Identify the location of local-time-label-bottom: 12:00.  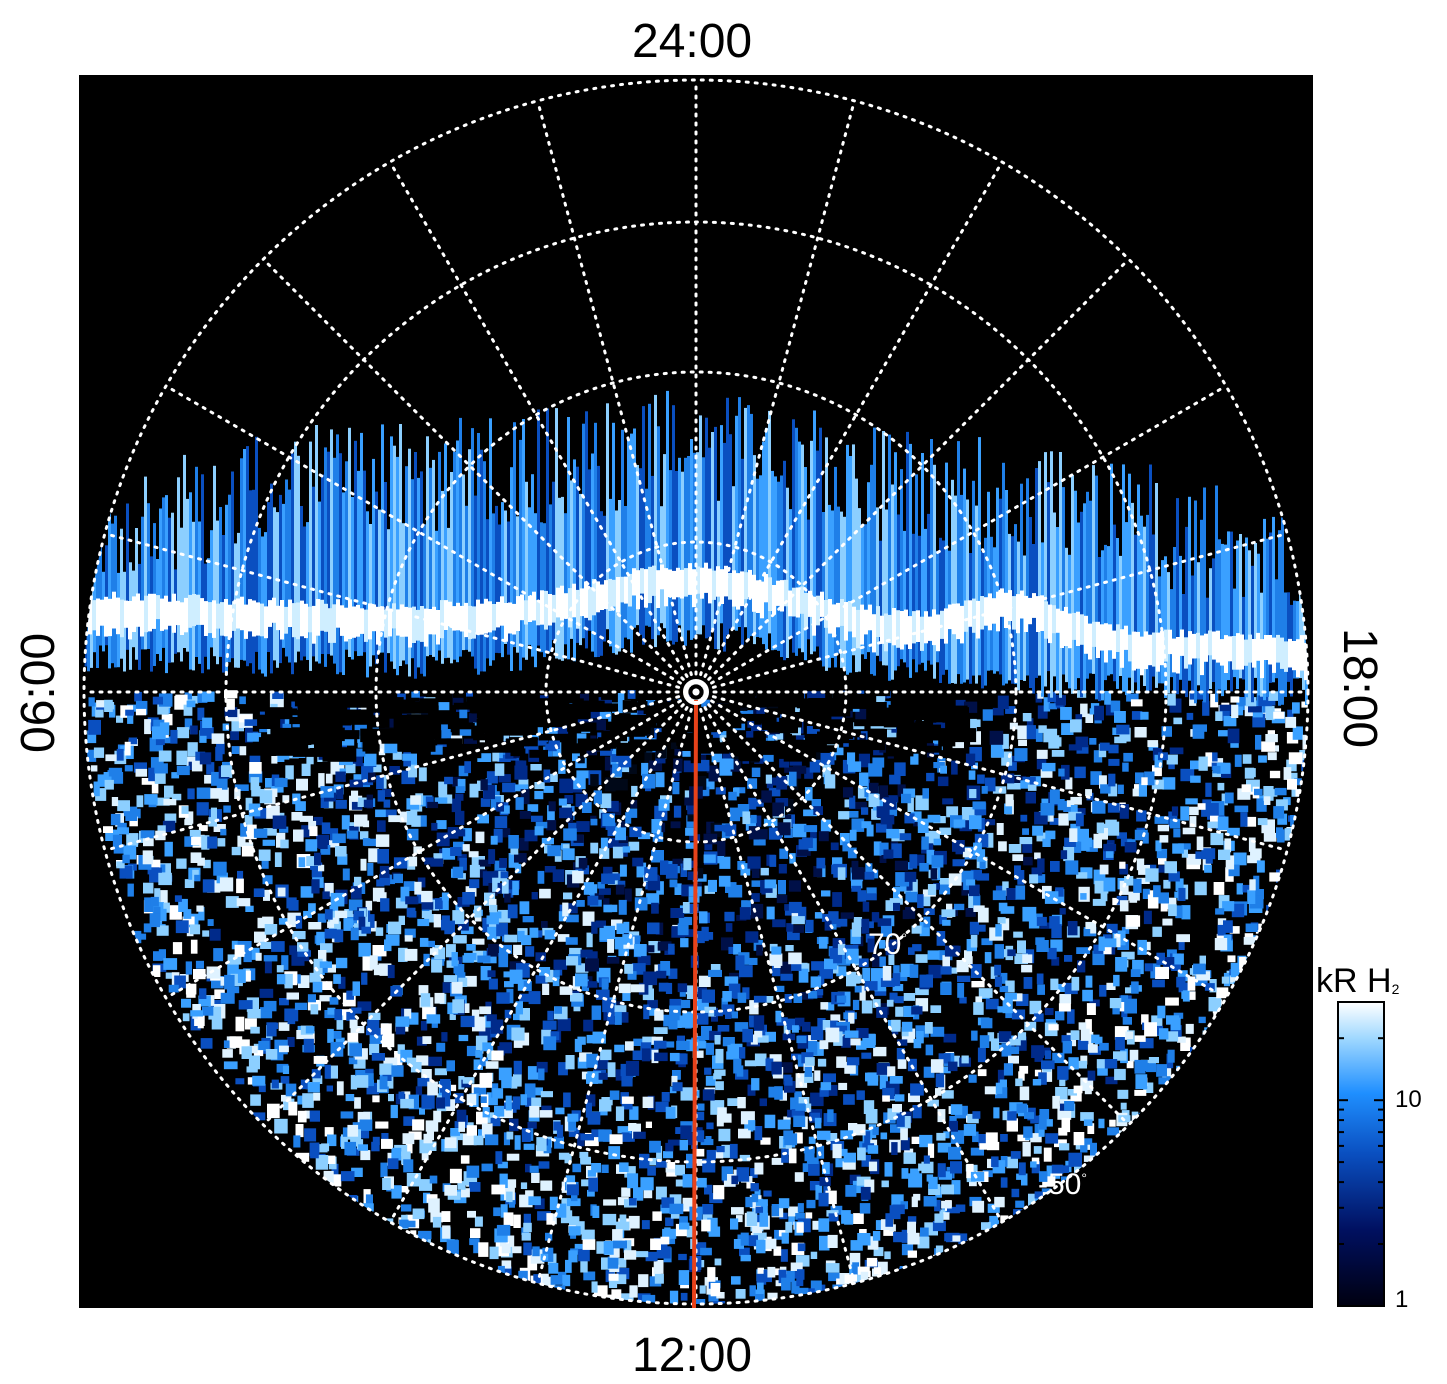
(692, 1355).